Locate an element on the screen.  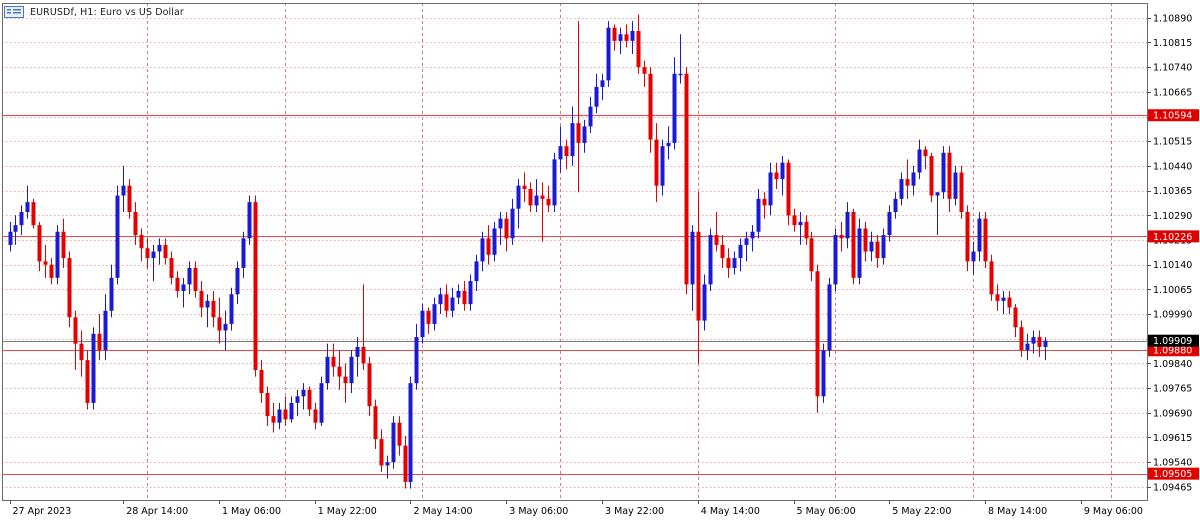
level-tag-text: 1.09505 is located at coordinates (1172, 474).